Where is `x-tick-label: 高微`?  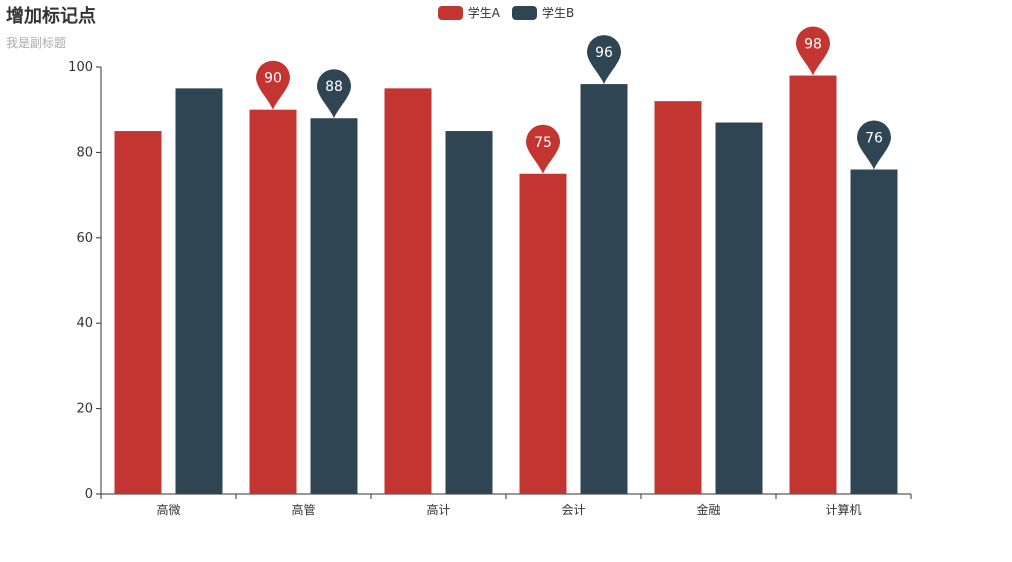
x-tick-label: 高微 is located at coordinates (168, 509).